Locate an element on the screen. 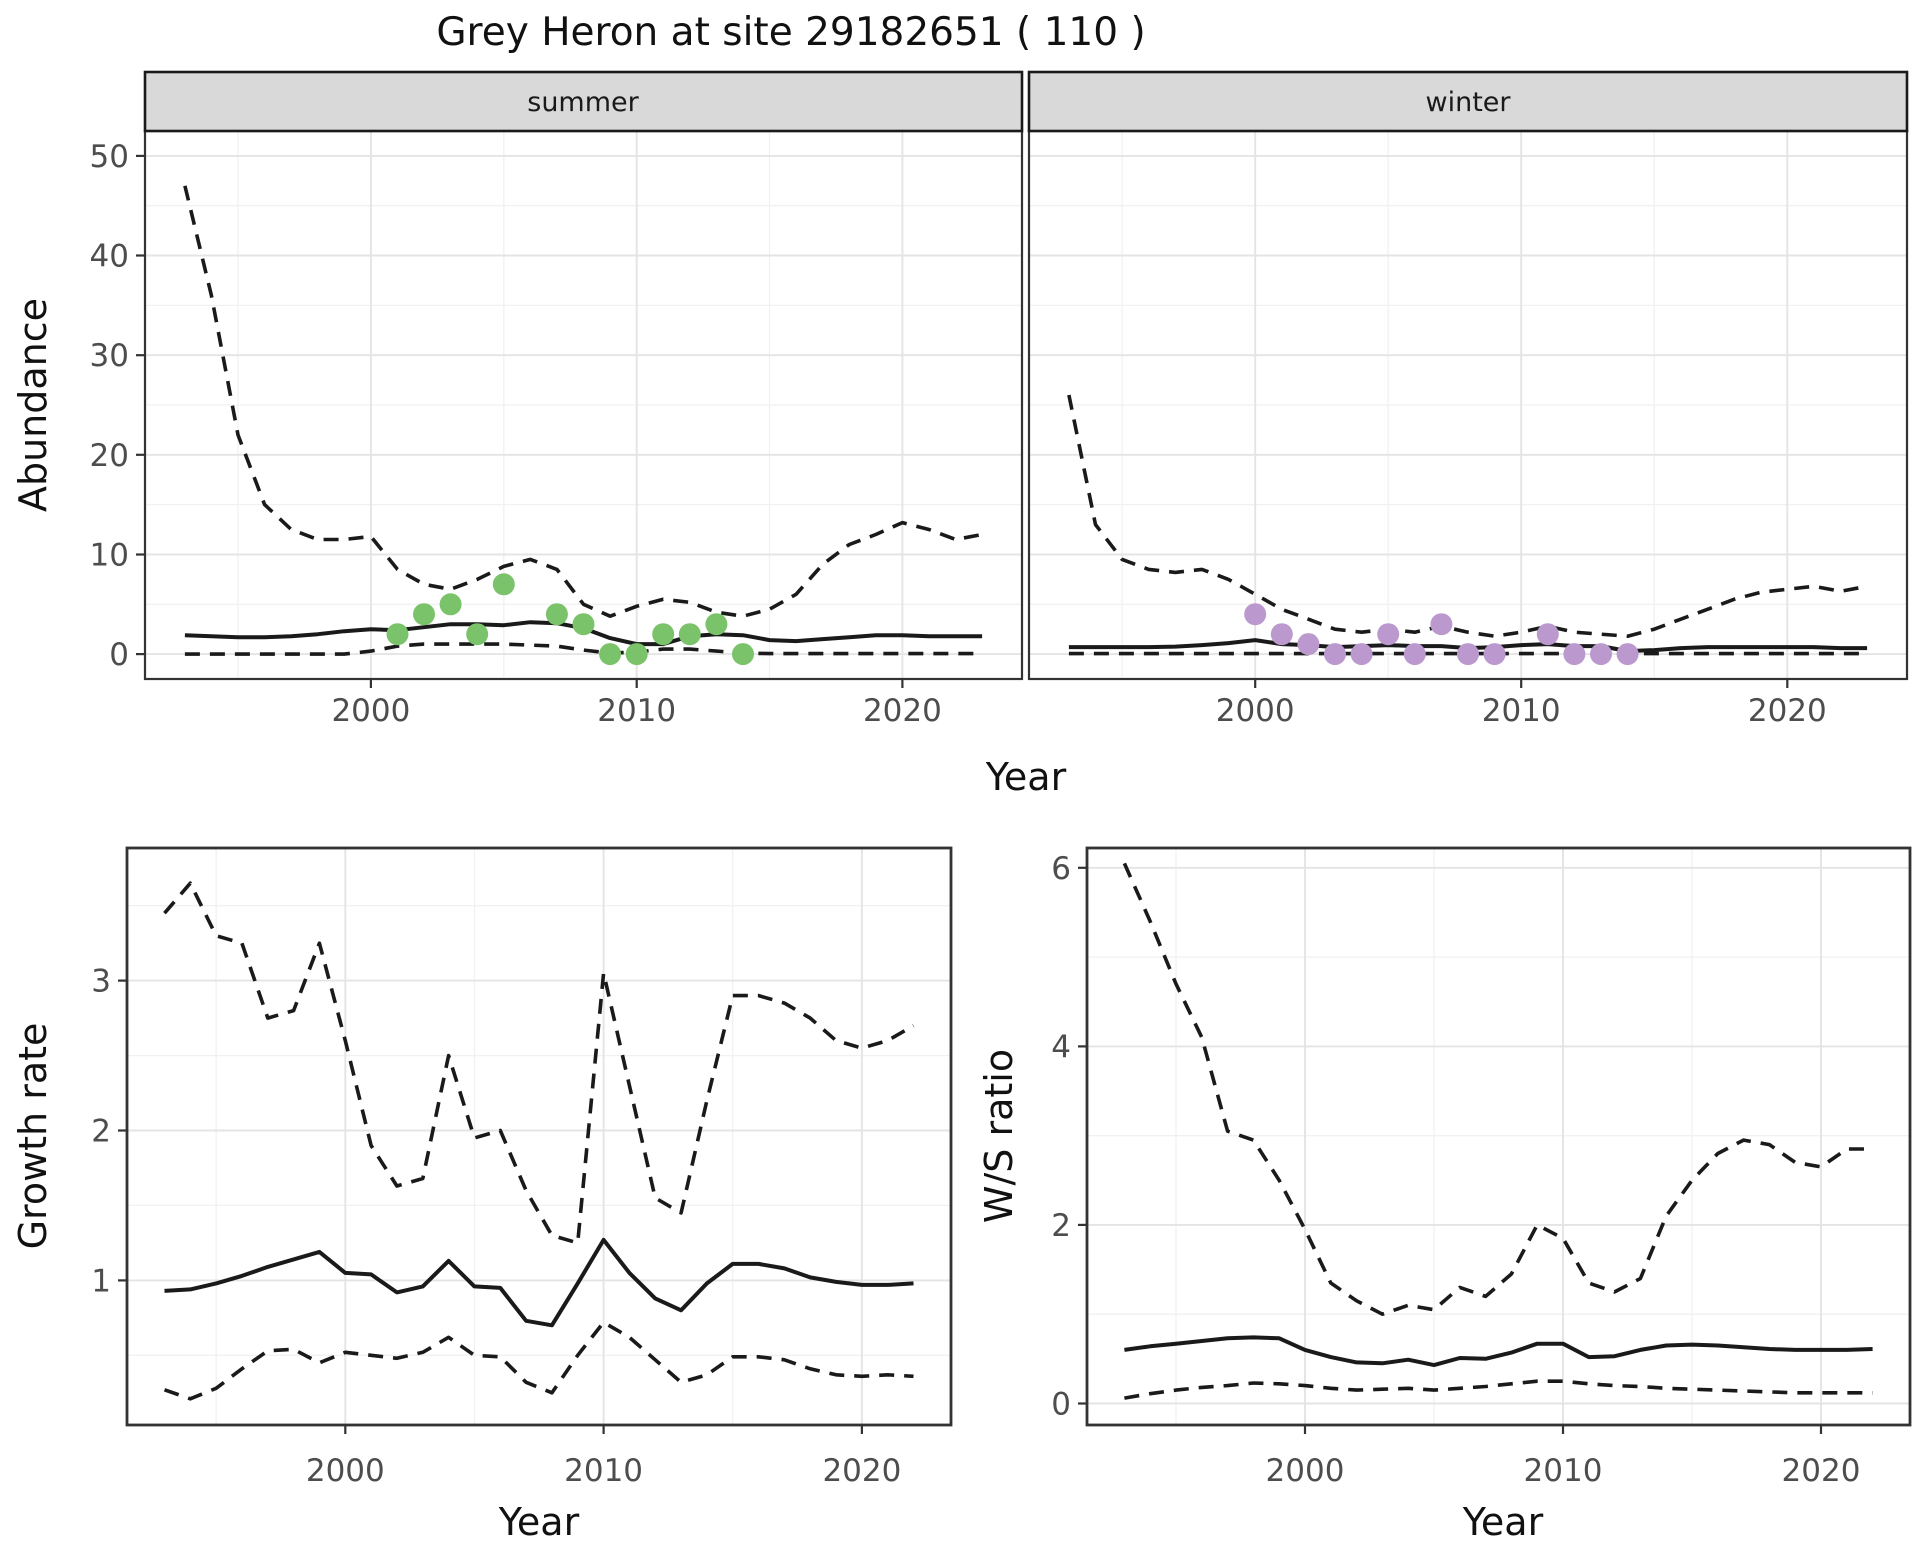 This screenshot has width=1920, height=1560. facet-label-winter: winter is located at coordinates (1469, 102).